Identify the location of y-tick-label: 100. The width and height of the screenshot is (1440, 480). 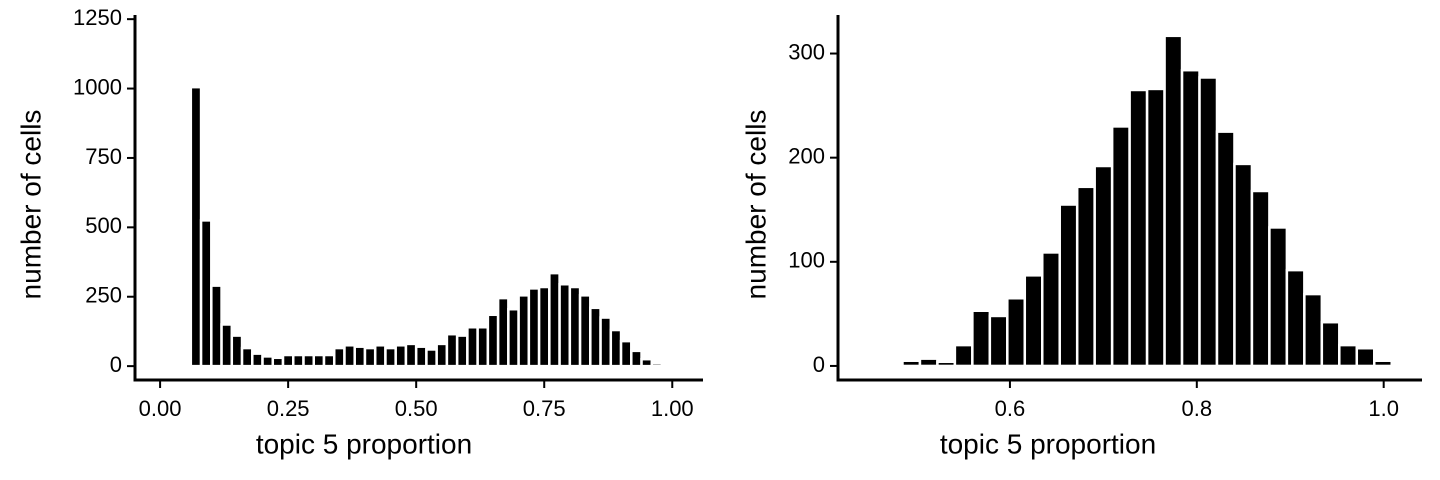
(806, 260).